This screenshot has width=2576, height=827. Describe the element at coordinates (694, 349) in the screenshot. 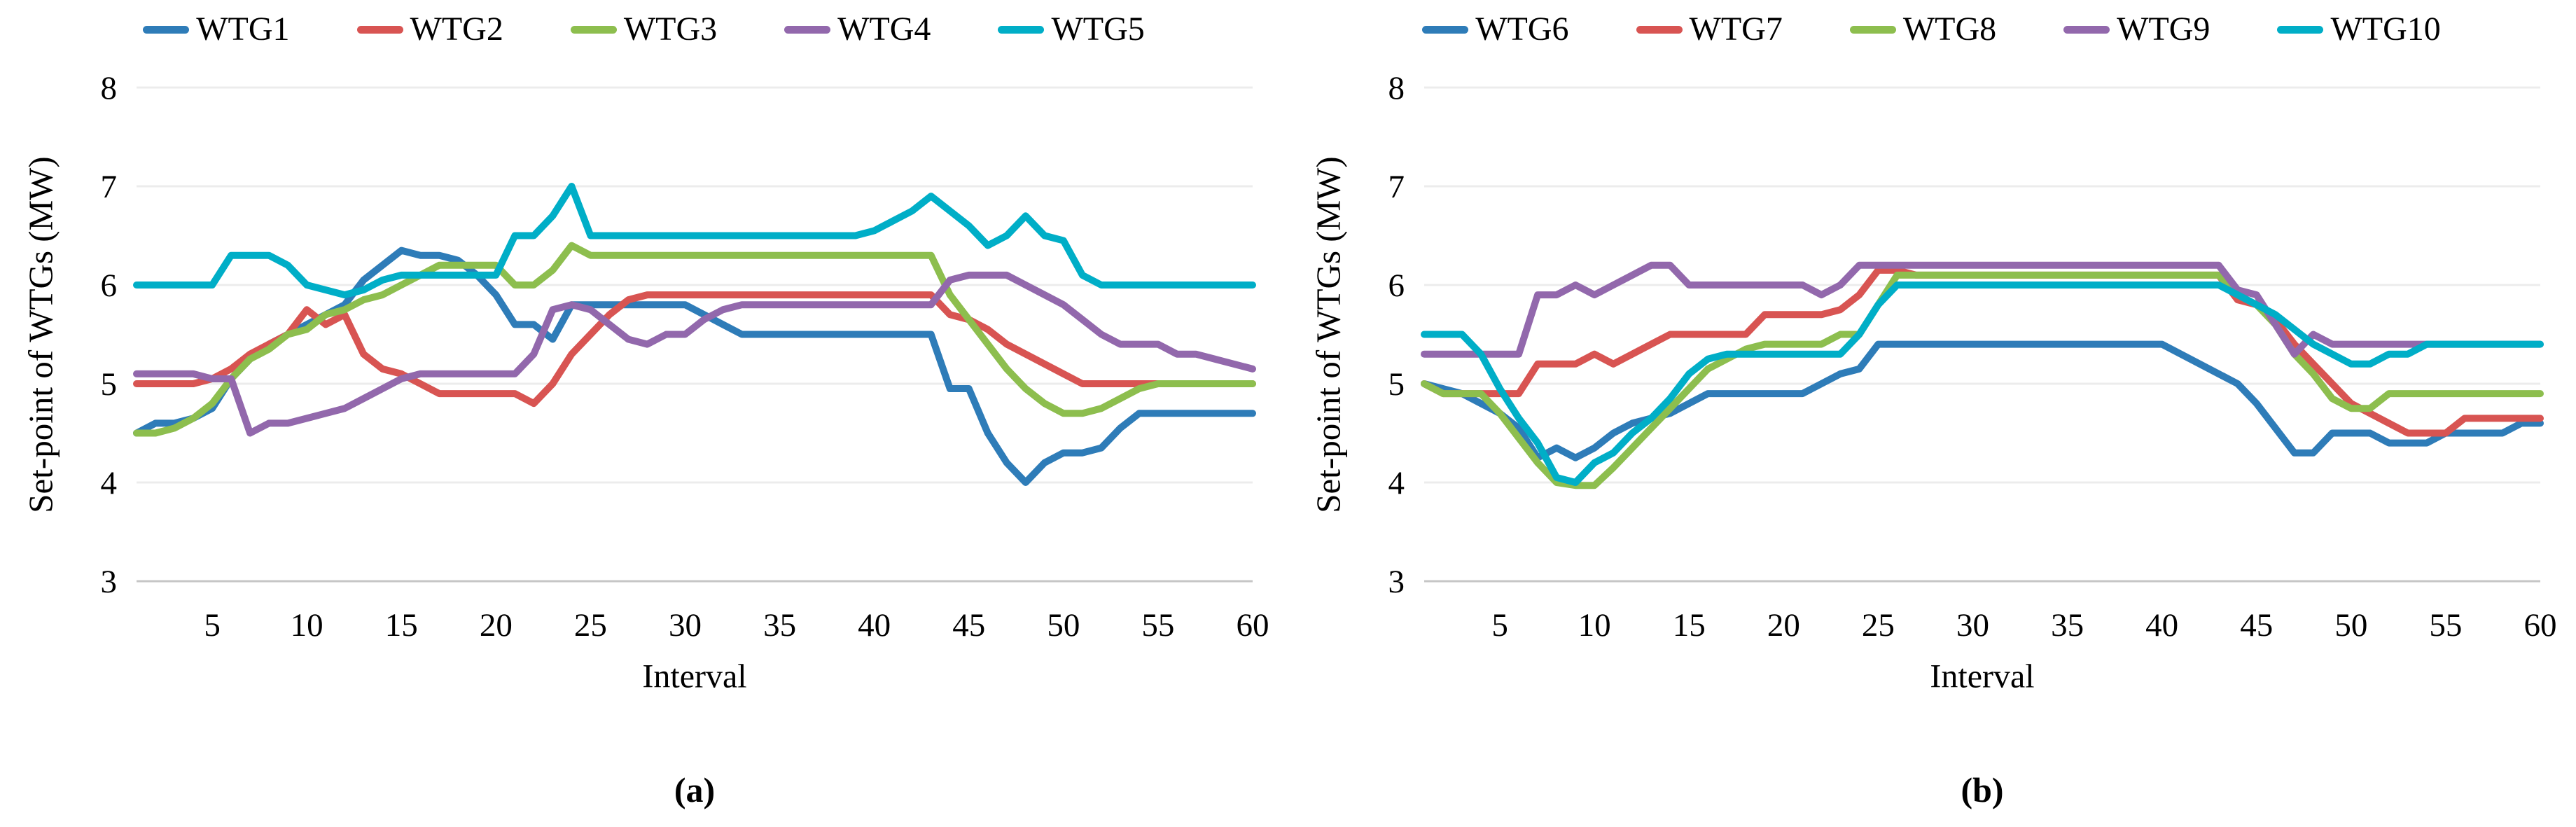

I see `series-line-wtg2` at that location.